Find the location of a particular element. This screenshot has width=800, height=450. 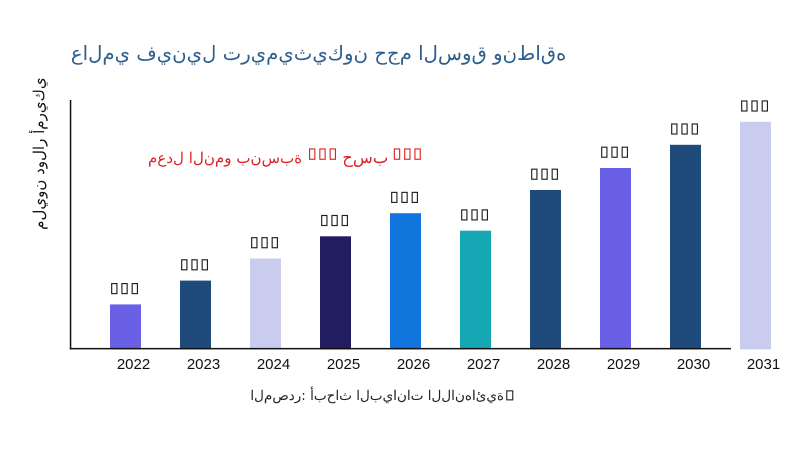

svg-text: 2029 is located at coordinates (623, 364).